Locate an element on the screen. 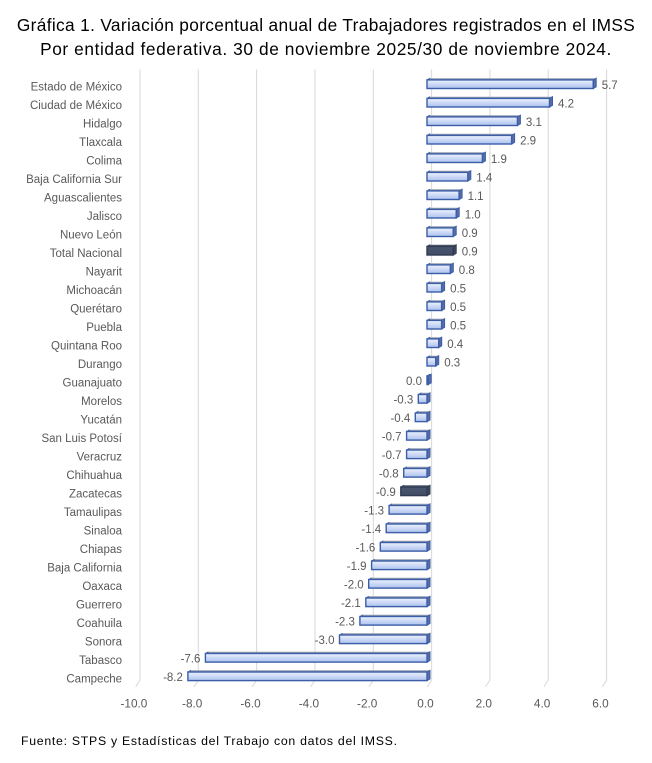  svg-text: Zacatecas is located at coordinates (95, 495).